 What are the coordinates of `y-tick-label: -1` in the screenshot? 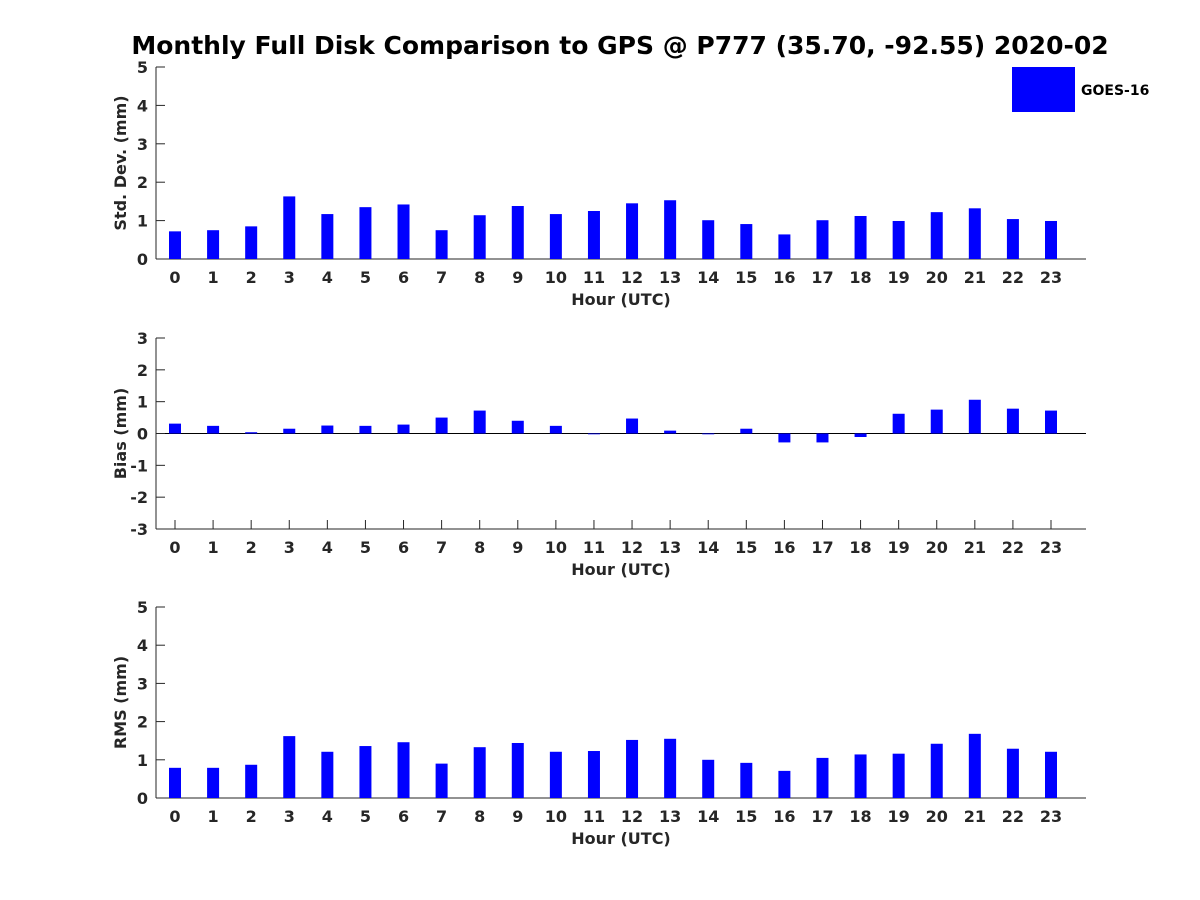 It's located at (139, 465).